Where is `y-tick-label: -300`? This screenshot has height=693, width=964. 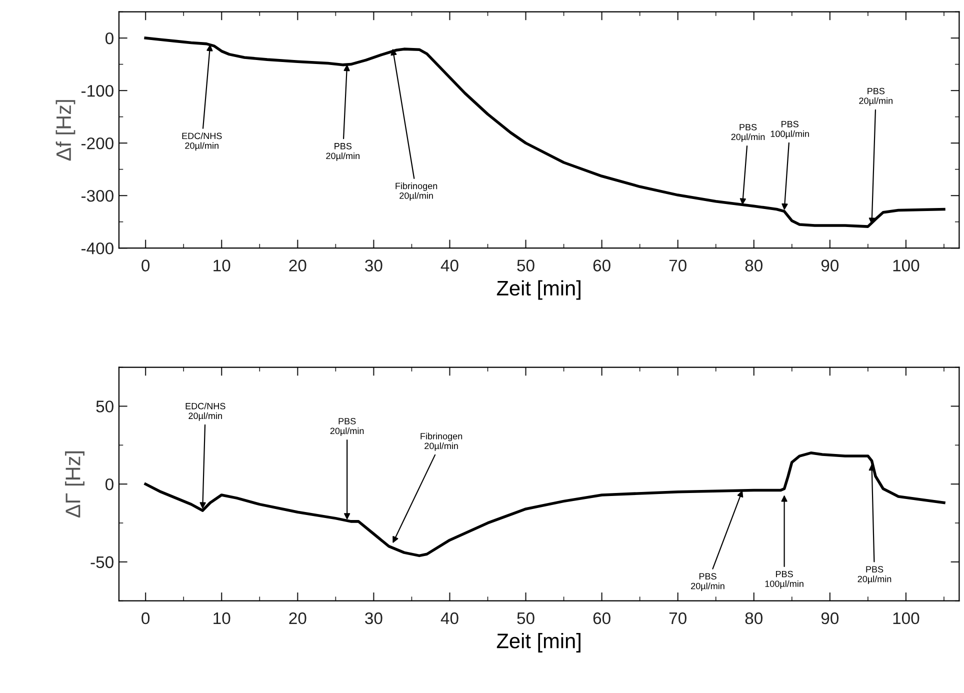 y-tick-label: -300 is located at coordinates (97, 196).